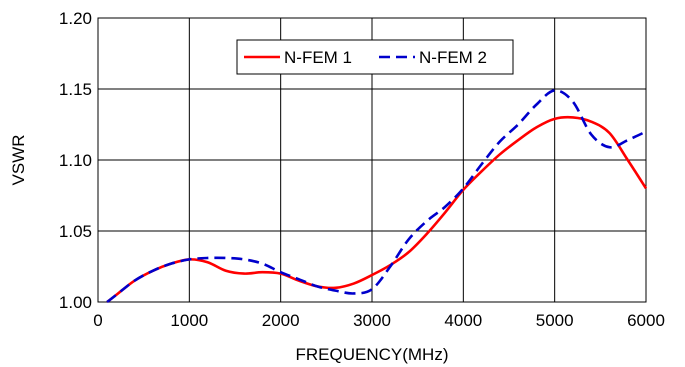  Describe the element at coordinates (646, 320) in the screenshot. I see `x-tick-label: 6000` at that location.